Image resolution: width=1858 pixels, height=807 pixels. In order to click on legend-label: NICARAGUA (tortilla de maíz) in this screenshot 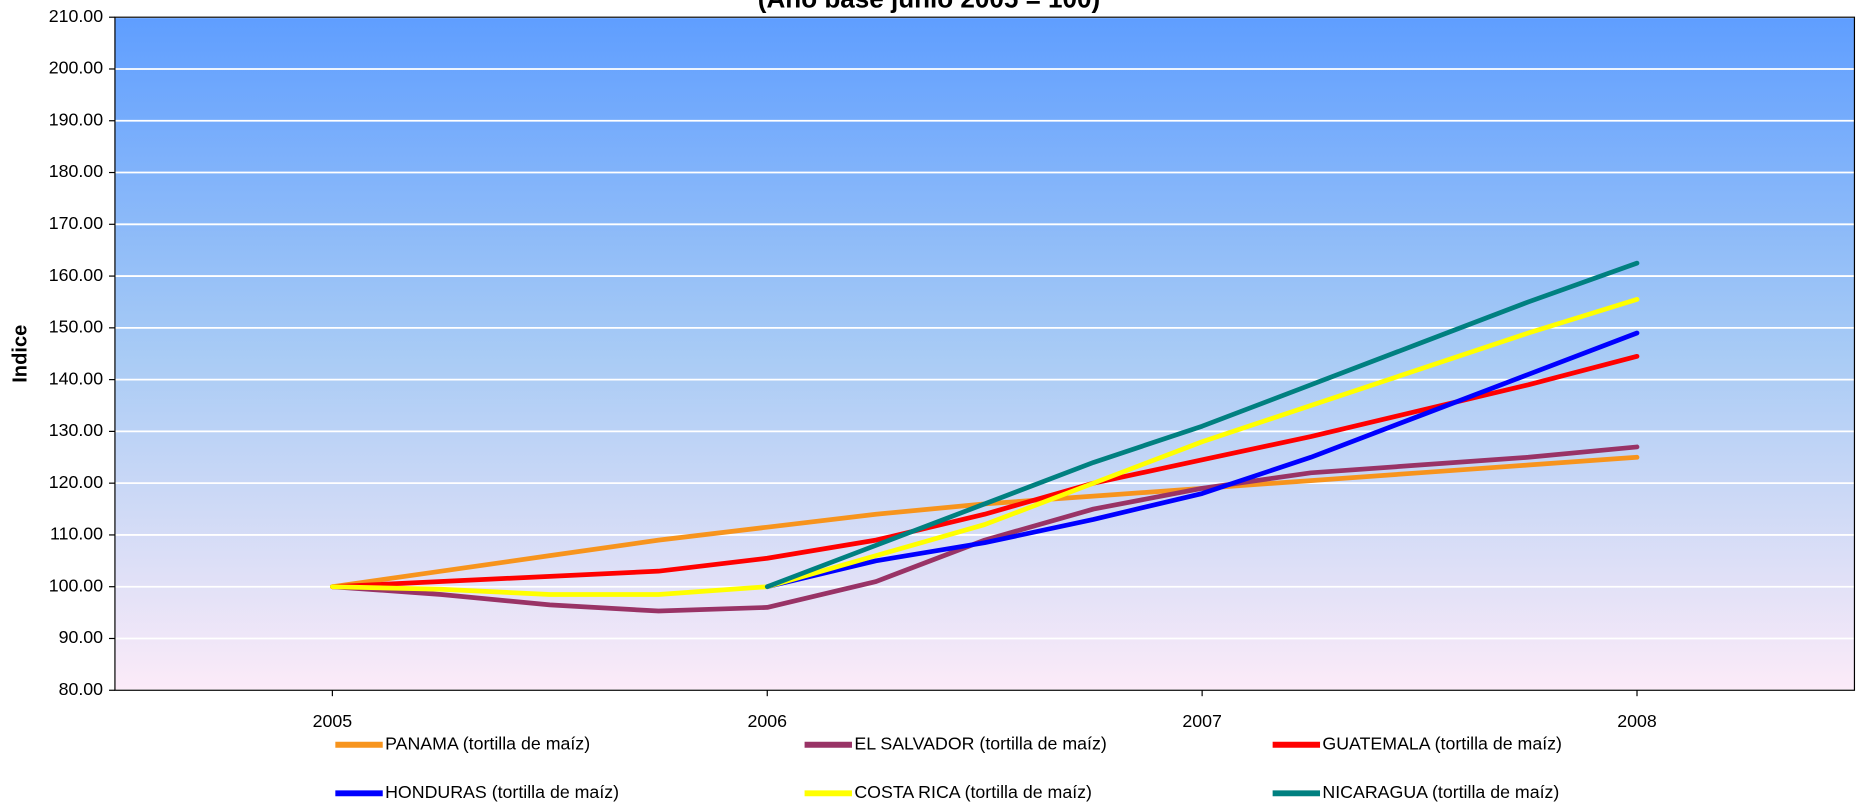, I will do `click(1440, 792)`.